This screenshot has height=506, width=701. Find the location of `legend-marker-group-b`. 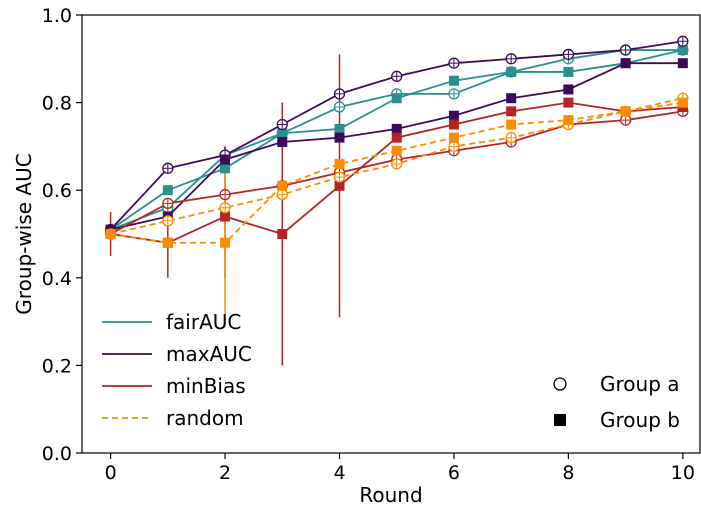

legend-marker-group-b is located at coordinates (560, 420).